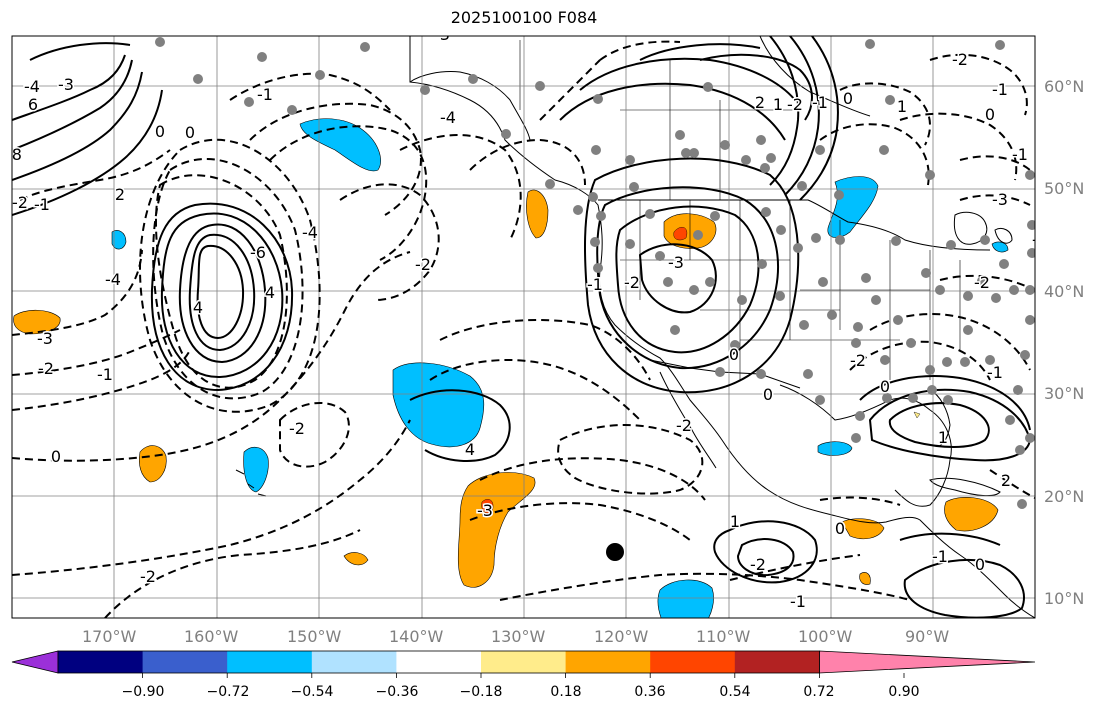 This screenshot has height=712, width=1105. Describe the element at coordinates (211, 636) in the screenshot. I see `lon-label-160w: 160°W` at that location.